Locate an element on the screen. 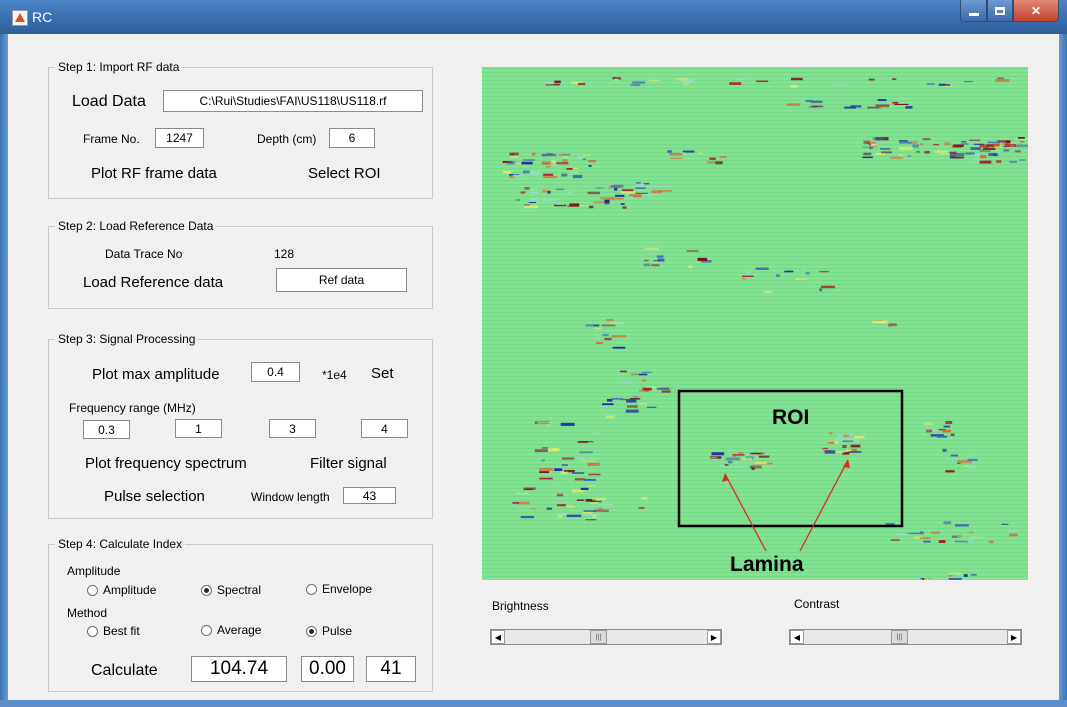  plot-rf-frame-button: Plot RF frame data is located at coordinates (154, 173).